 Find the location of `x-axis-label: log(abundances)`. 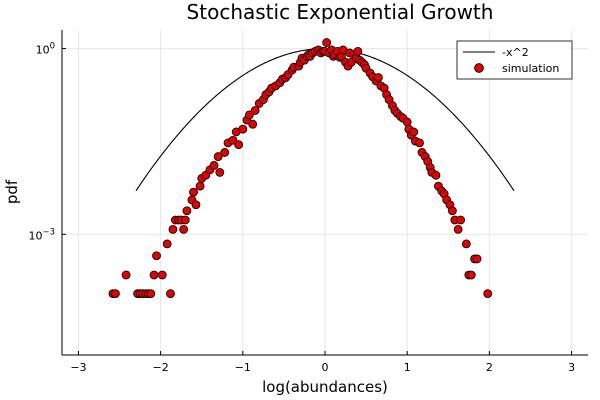

x-axis-label: log(abundances) is located at coordinates (325, 387).